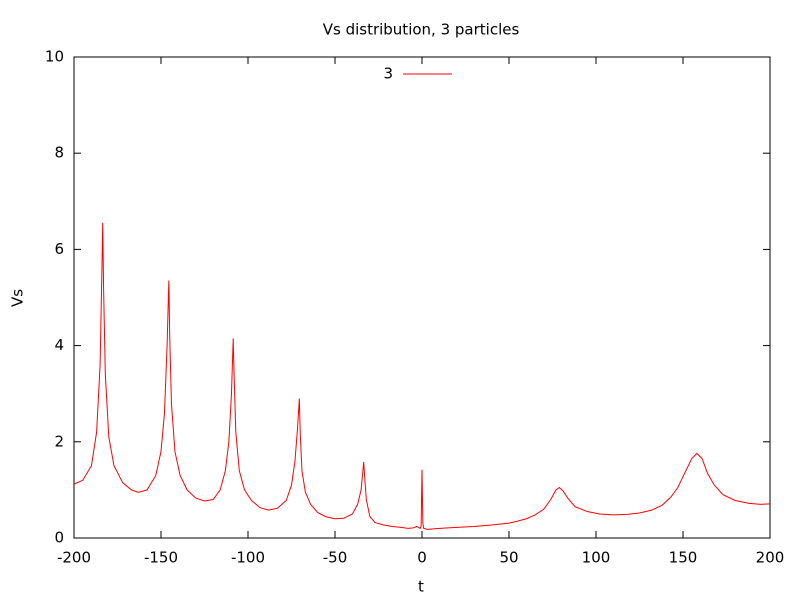 Image resolution: width=800 pixels, height=604 pixels. I want to click on x-tick-label: -150, so click(161, 558).